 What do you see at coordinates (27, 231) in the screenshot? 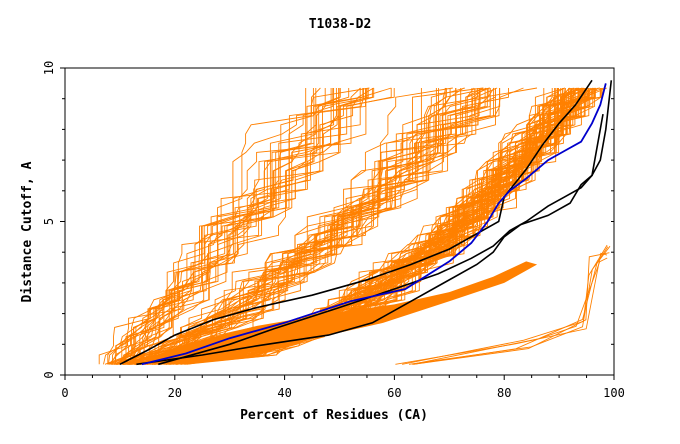
I see `y-axis-label: Distance Cutoff, A` at bounding box center [27, 231].